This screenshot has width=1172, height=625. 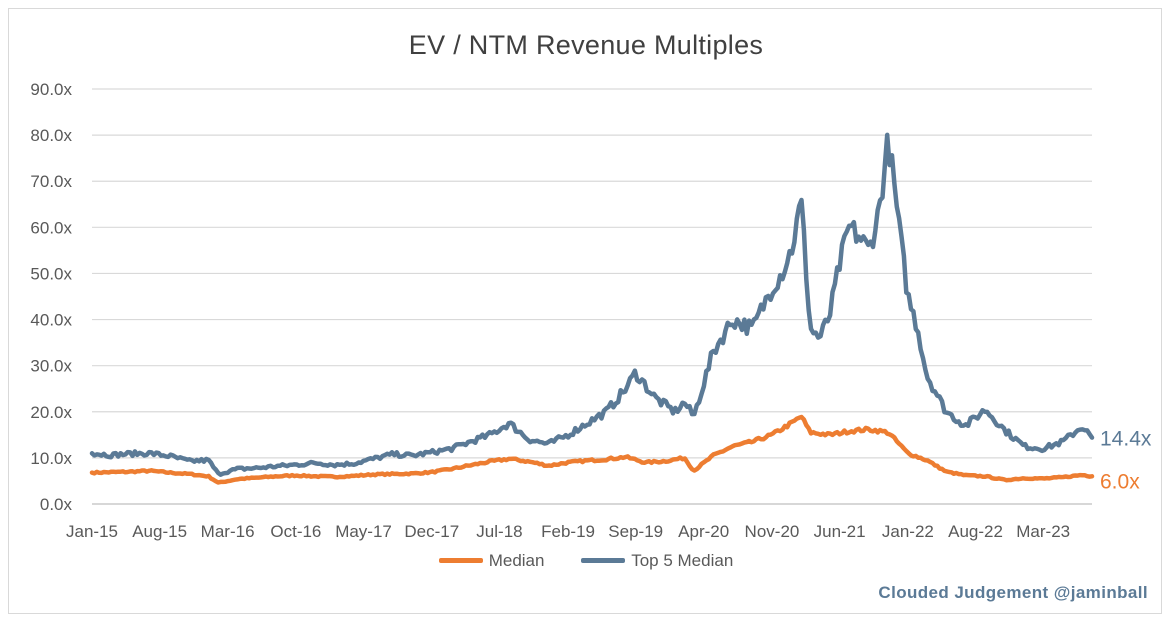 What do you see at coordinates (51, 366) in the screenshot?
I see `y-tick-label: 30.0x` at bounding box center [51, 366].